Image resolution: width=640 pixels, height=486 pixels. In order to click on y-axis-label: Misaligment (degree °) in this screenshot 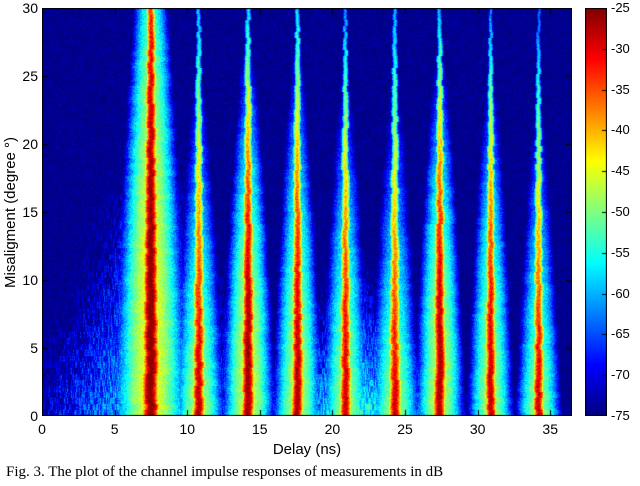, I will do `click(10, 212)`.